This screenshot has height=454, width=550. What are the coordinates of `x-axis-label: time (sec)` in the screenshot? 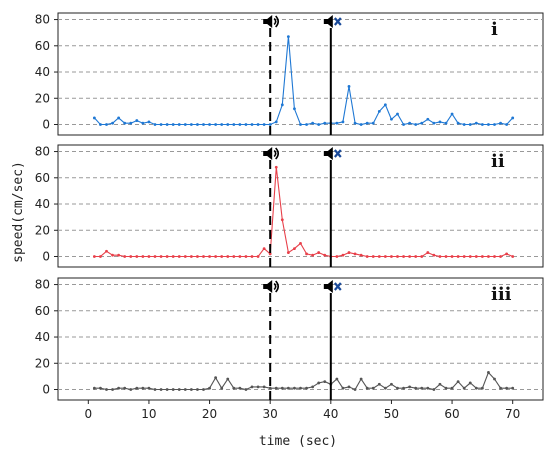 It's located at (298, 441).